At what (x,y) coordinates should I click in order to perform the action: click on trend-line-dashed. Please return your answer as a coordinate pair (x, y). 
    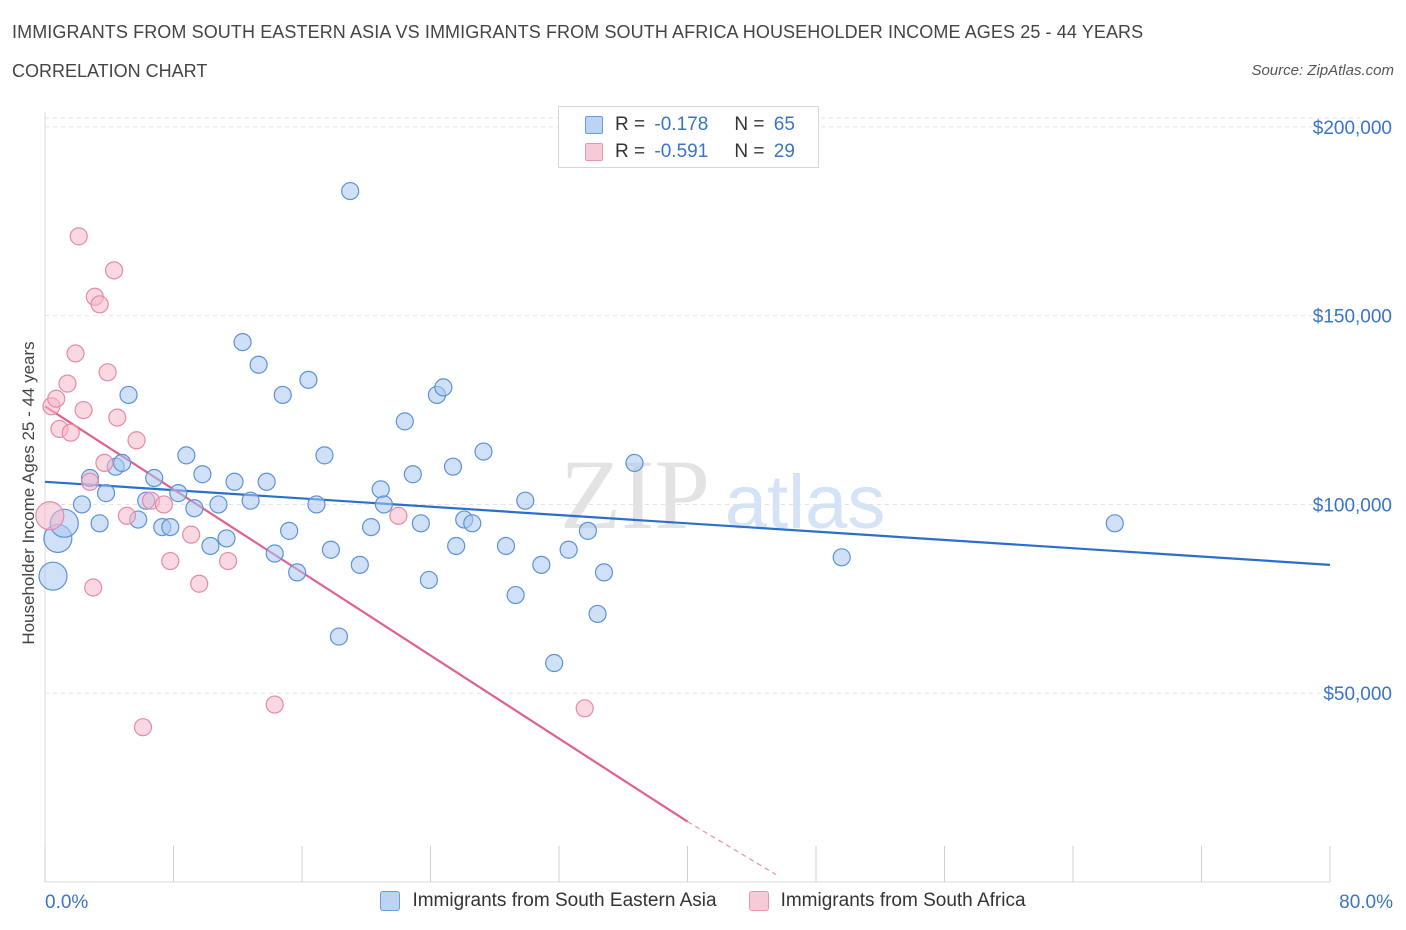
    Looking at the image, I should click on (732, 848).